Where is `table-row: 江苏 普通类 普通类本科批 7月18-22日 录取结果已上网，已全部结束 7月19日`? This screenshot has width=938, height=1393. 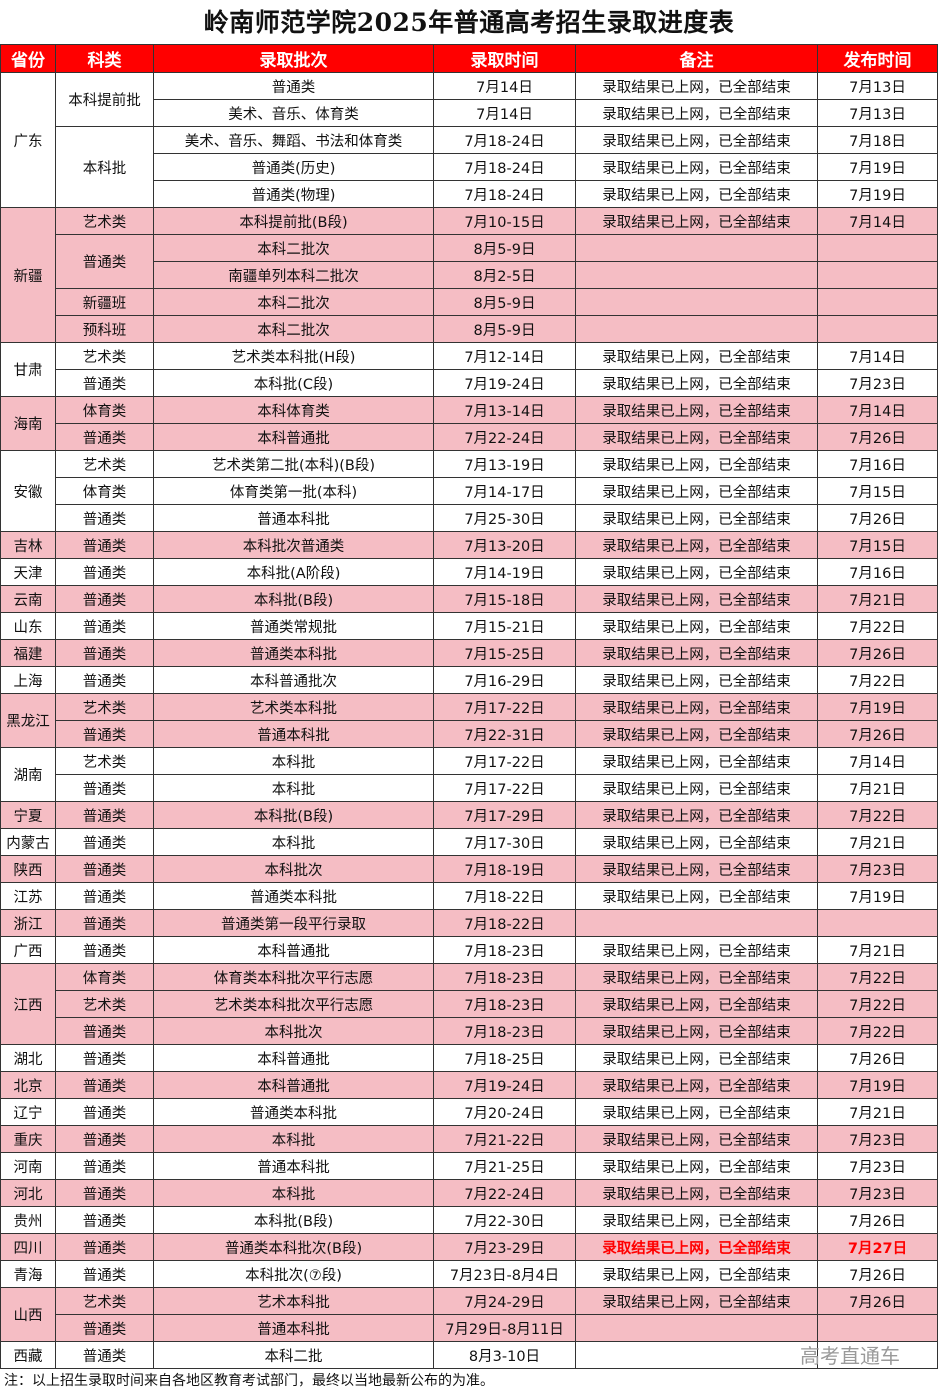
table-row: 江苏 普通类 普通类本科批 7月18-22日 录取结果已上网，已全部结束 7月19日 is located at coordinates (469, 896).